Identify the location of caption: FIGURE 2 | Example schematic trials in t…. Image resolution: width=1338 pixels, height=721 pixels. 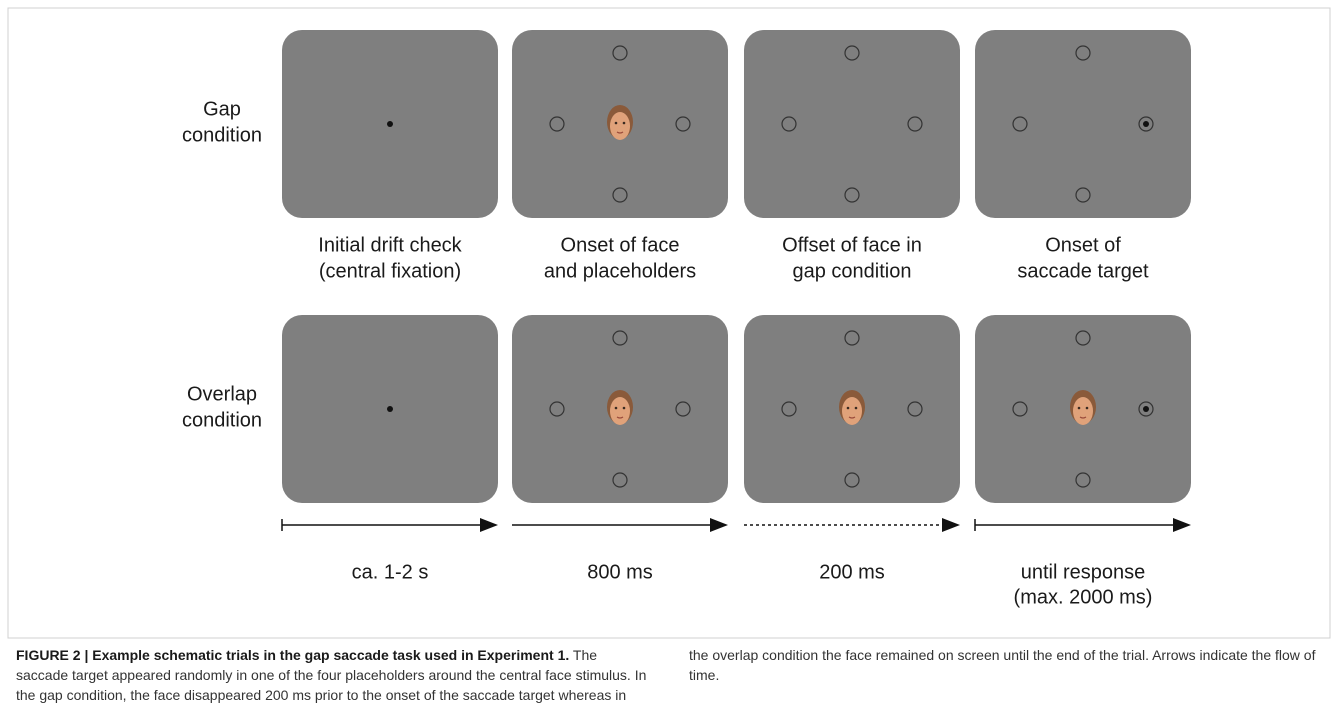
(669, 675).